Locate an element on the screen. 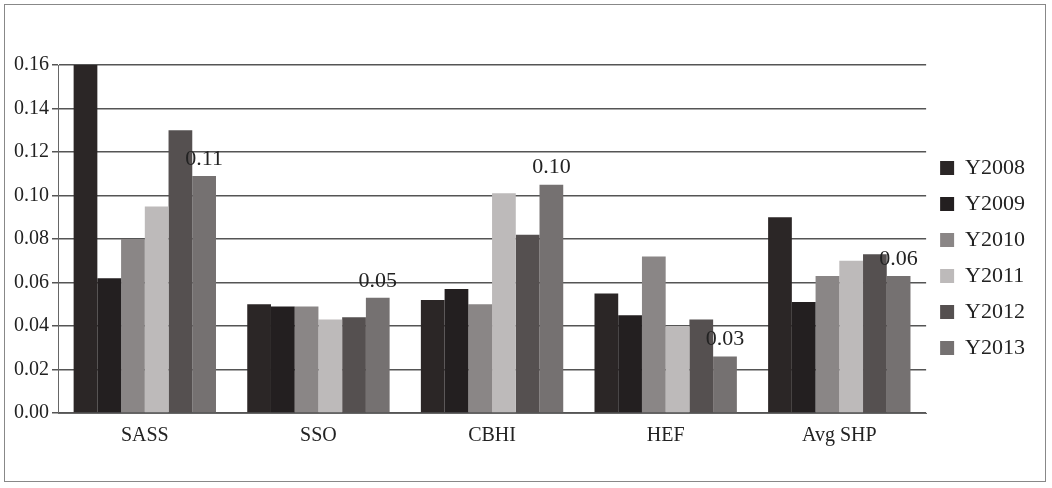 The height and width of the screenshot is (488, 1052). y-tick-label: 0.06 is located at coordinates (31, 280).